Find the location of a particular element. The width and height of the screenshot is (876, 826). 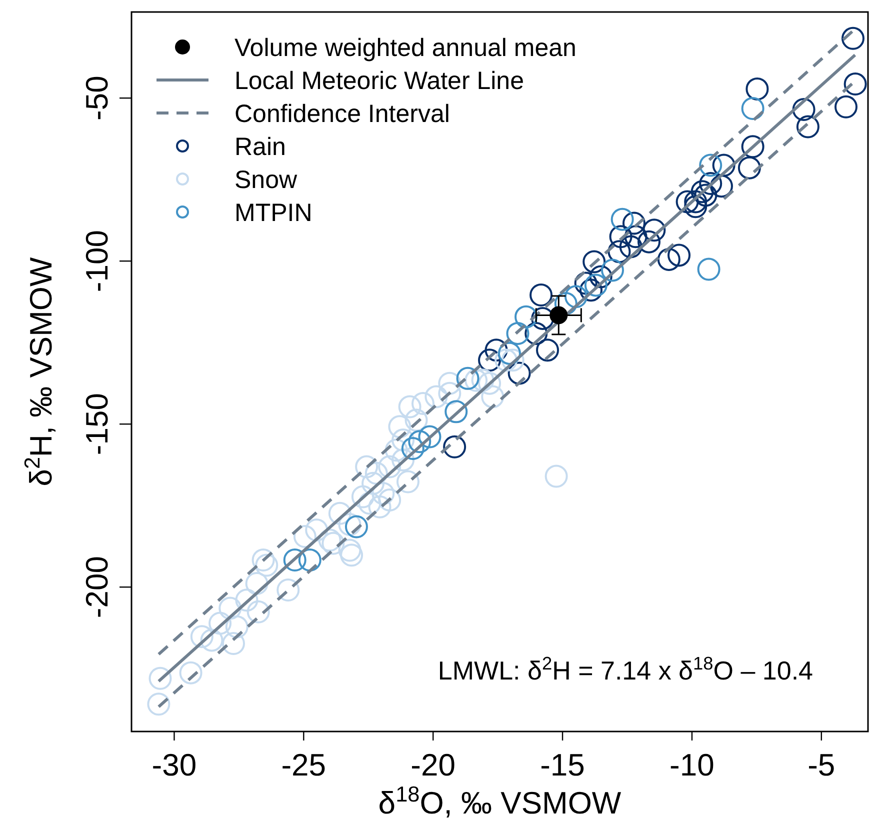

x-tick-label: -10 is located at coordinates (692, 765).